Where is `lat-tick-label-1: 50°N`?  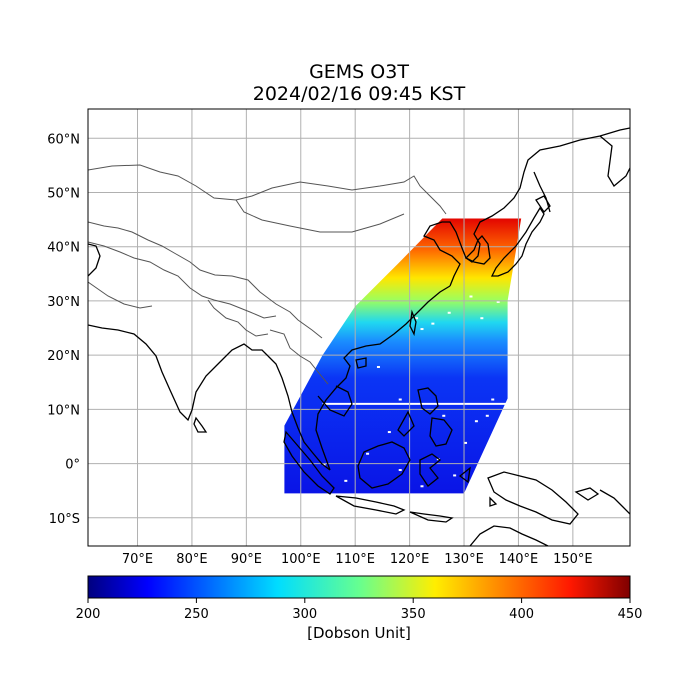
lat-tick-label-1: 50°N is located at coordinates (63, 193).